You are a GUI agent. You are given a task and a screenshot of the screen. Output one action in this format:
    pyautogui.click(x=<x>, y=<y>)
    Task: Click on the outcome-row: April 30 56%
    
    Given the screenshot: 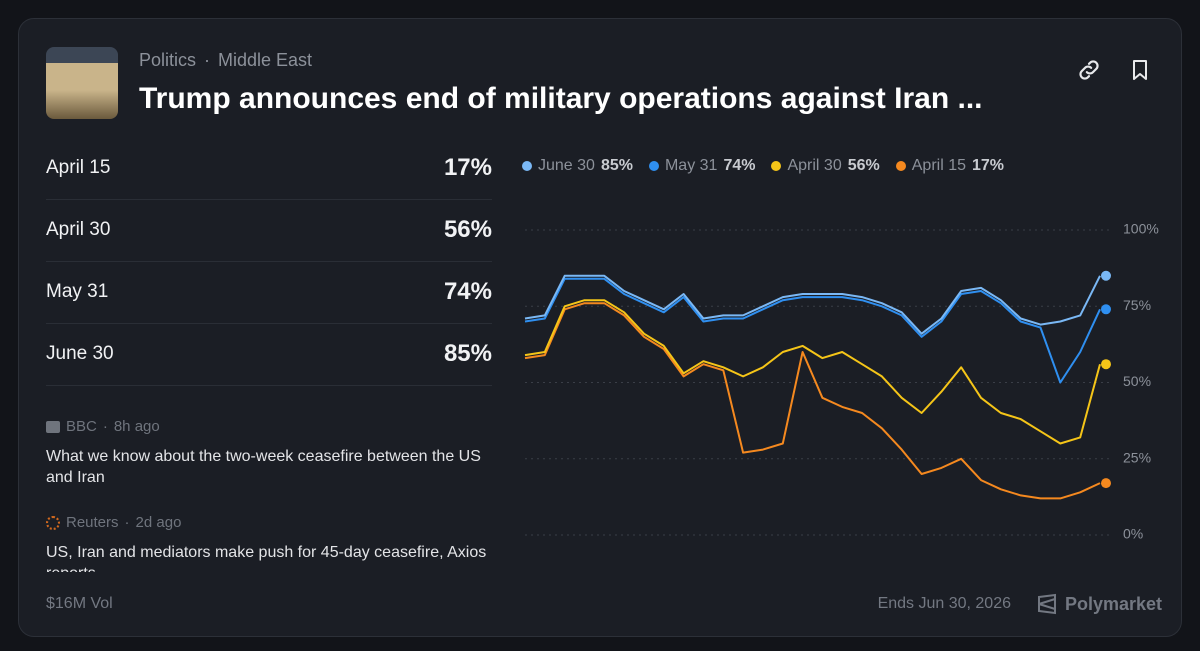 What is the action you would take?
    pyautogui.click(x=269, y=230)
    